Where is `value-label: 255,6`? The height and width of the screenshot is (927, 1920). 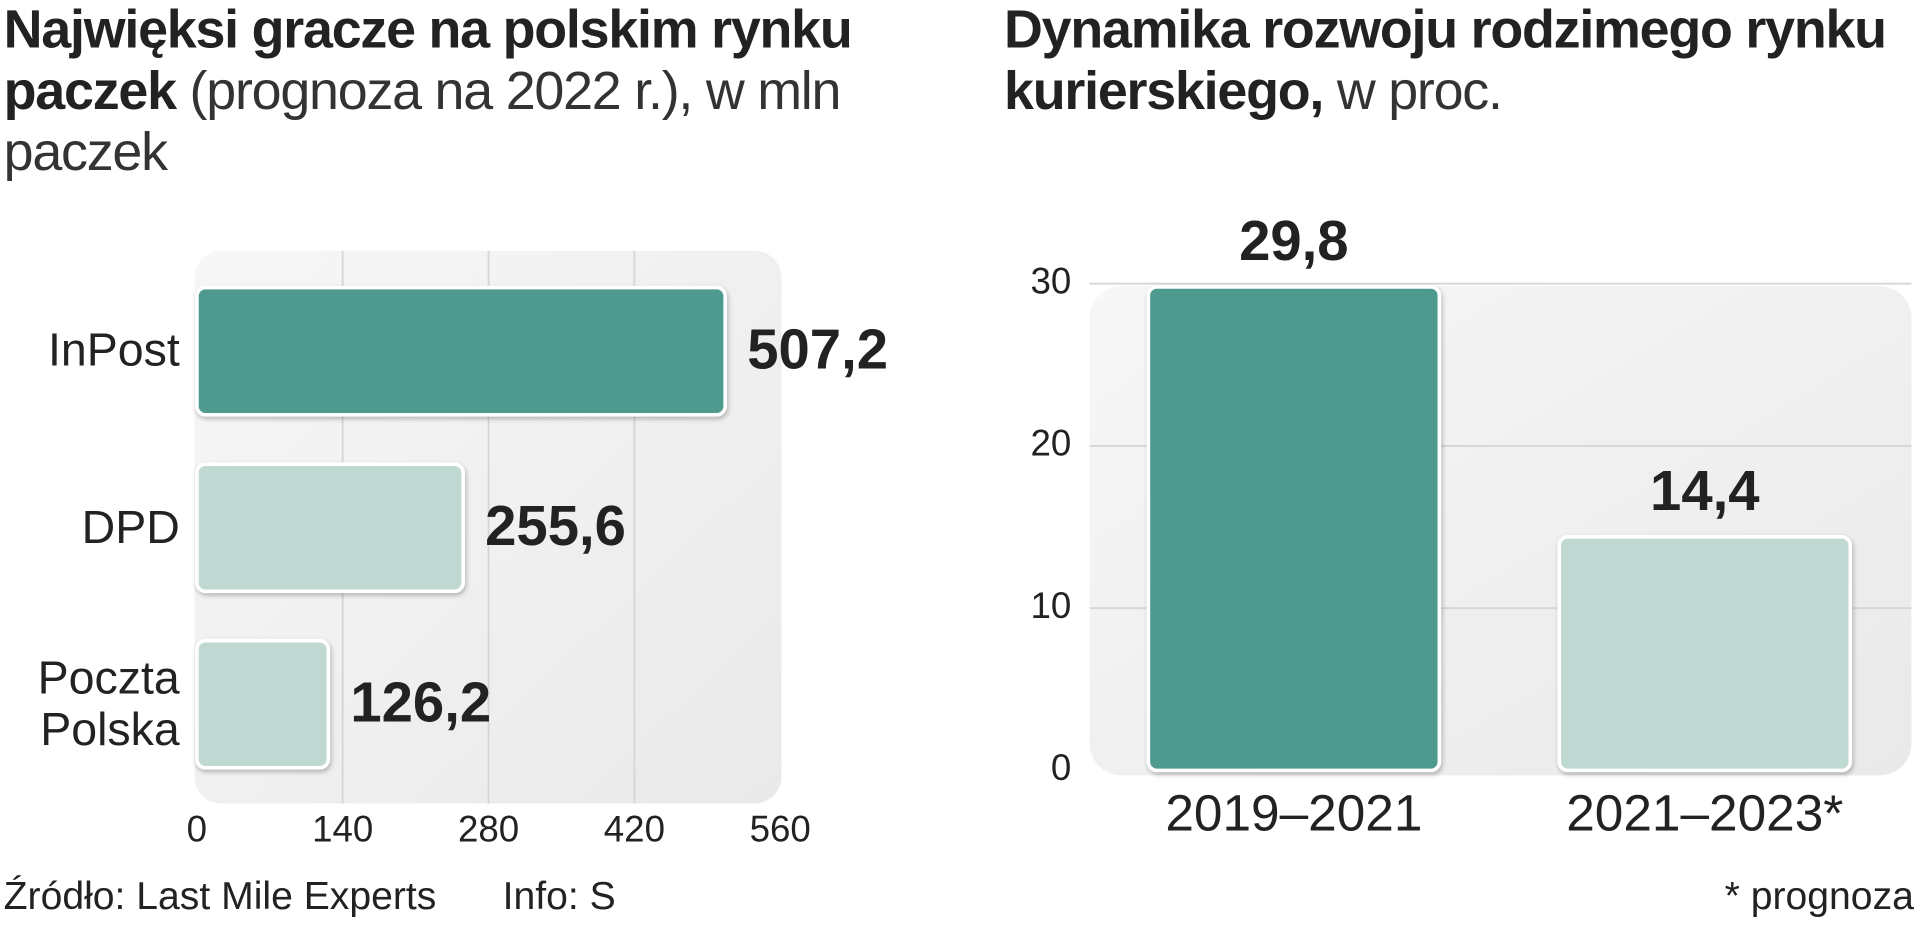 value-label: 255,6 is located at coordinates (555, 525).